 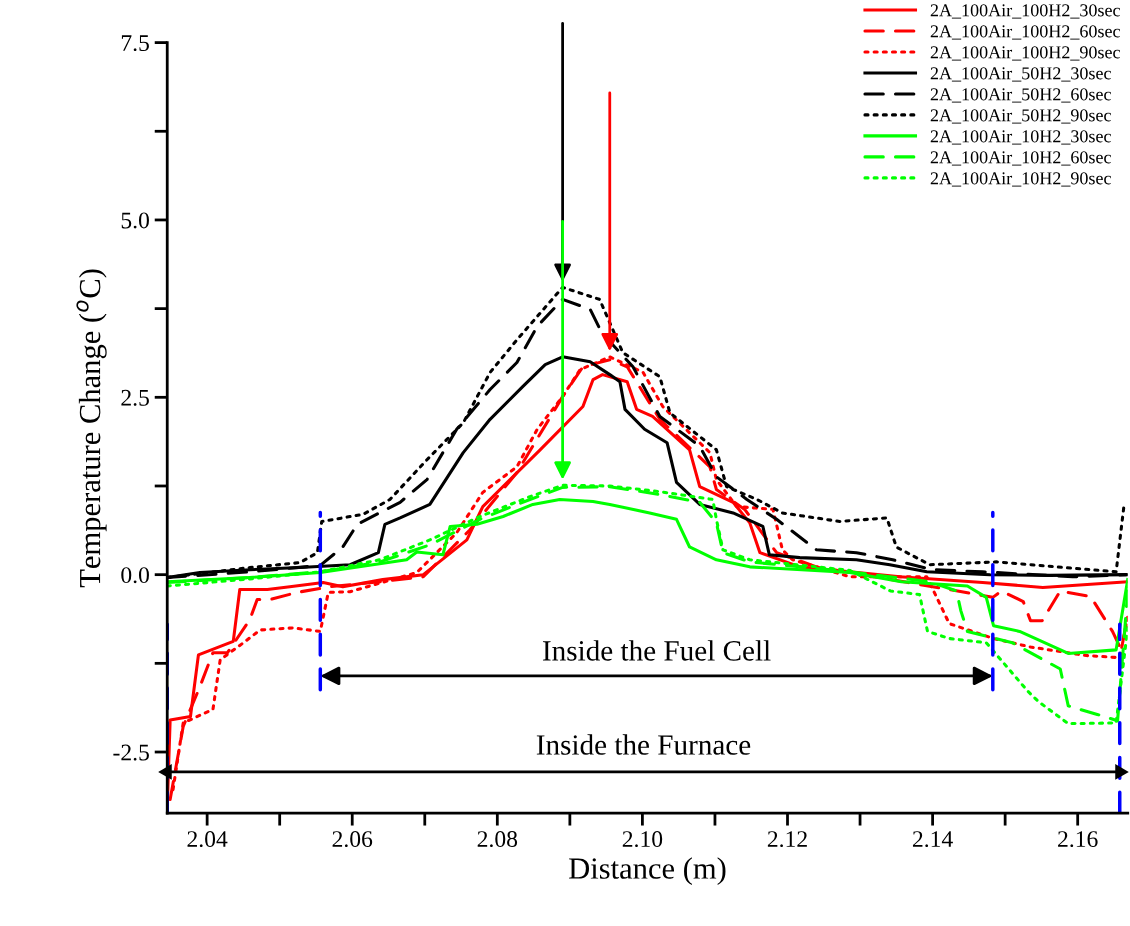 I want to click on legend-label: 2A_100Air_100H2_90sec, so click(x=1025, y=53).